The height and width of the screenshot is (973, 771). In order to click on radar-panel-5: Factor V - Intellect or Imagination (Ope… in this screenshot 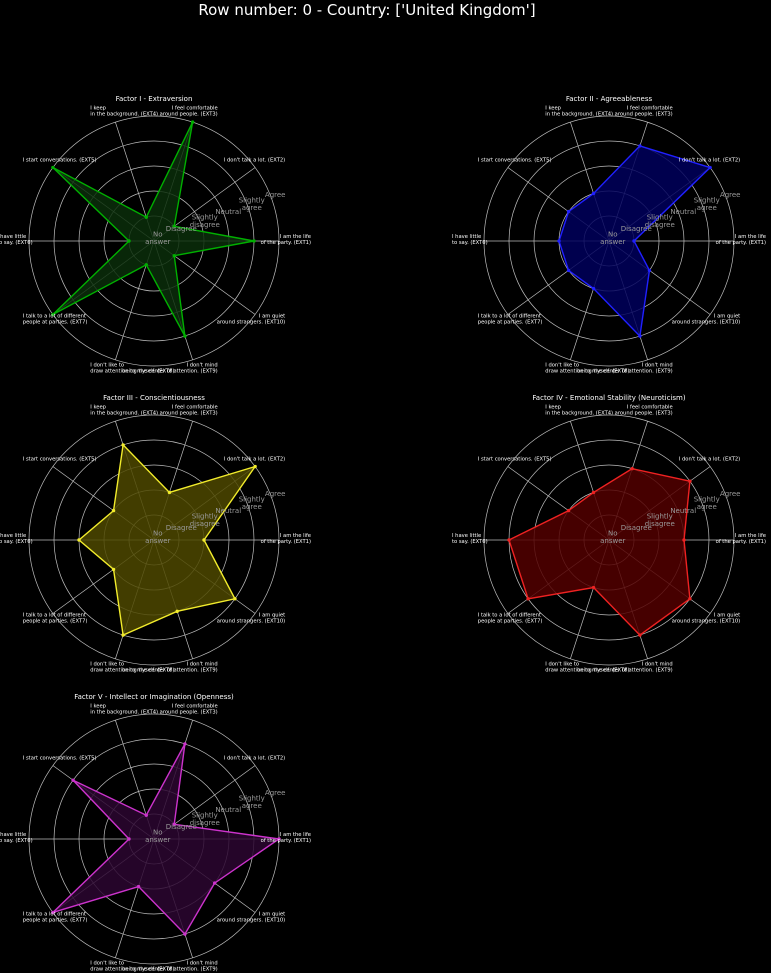, I will do `click(155, 832)`.